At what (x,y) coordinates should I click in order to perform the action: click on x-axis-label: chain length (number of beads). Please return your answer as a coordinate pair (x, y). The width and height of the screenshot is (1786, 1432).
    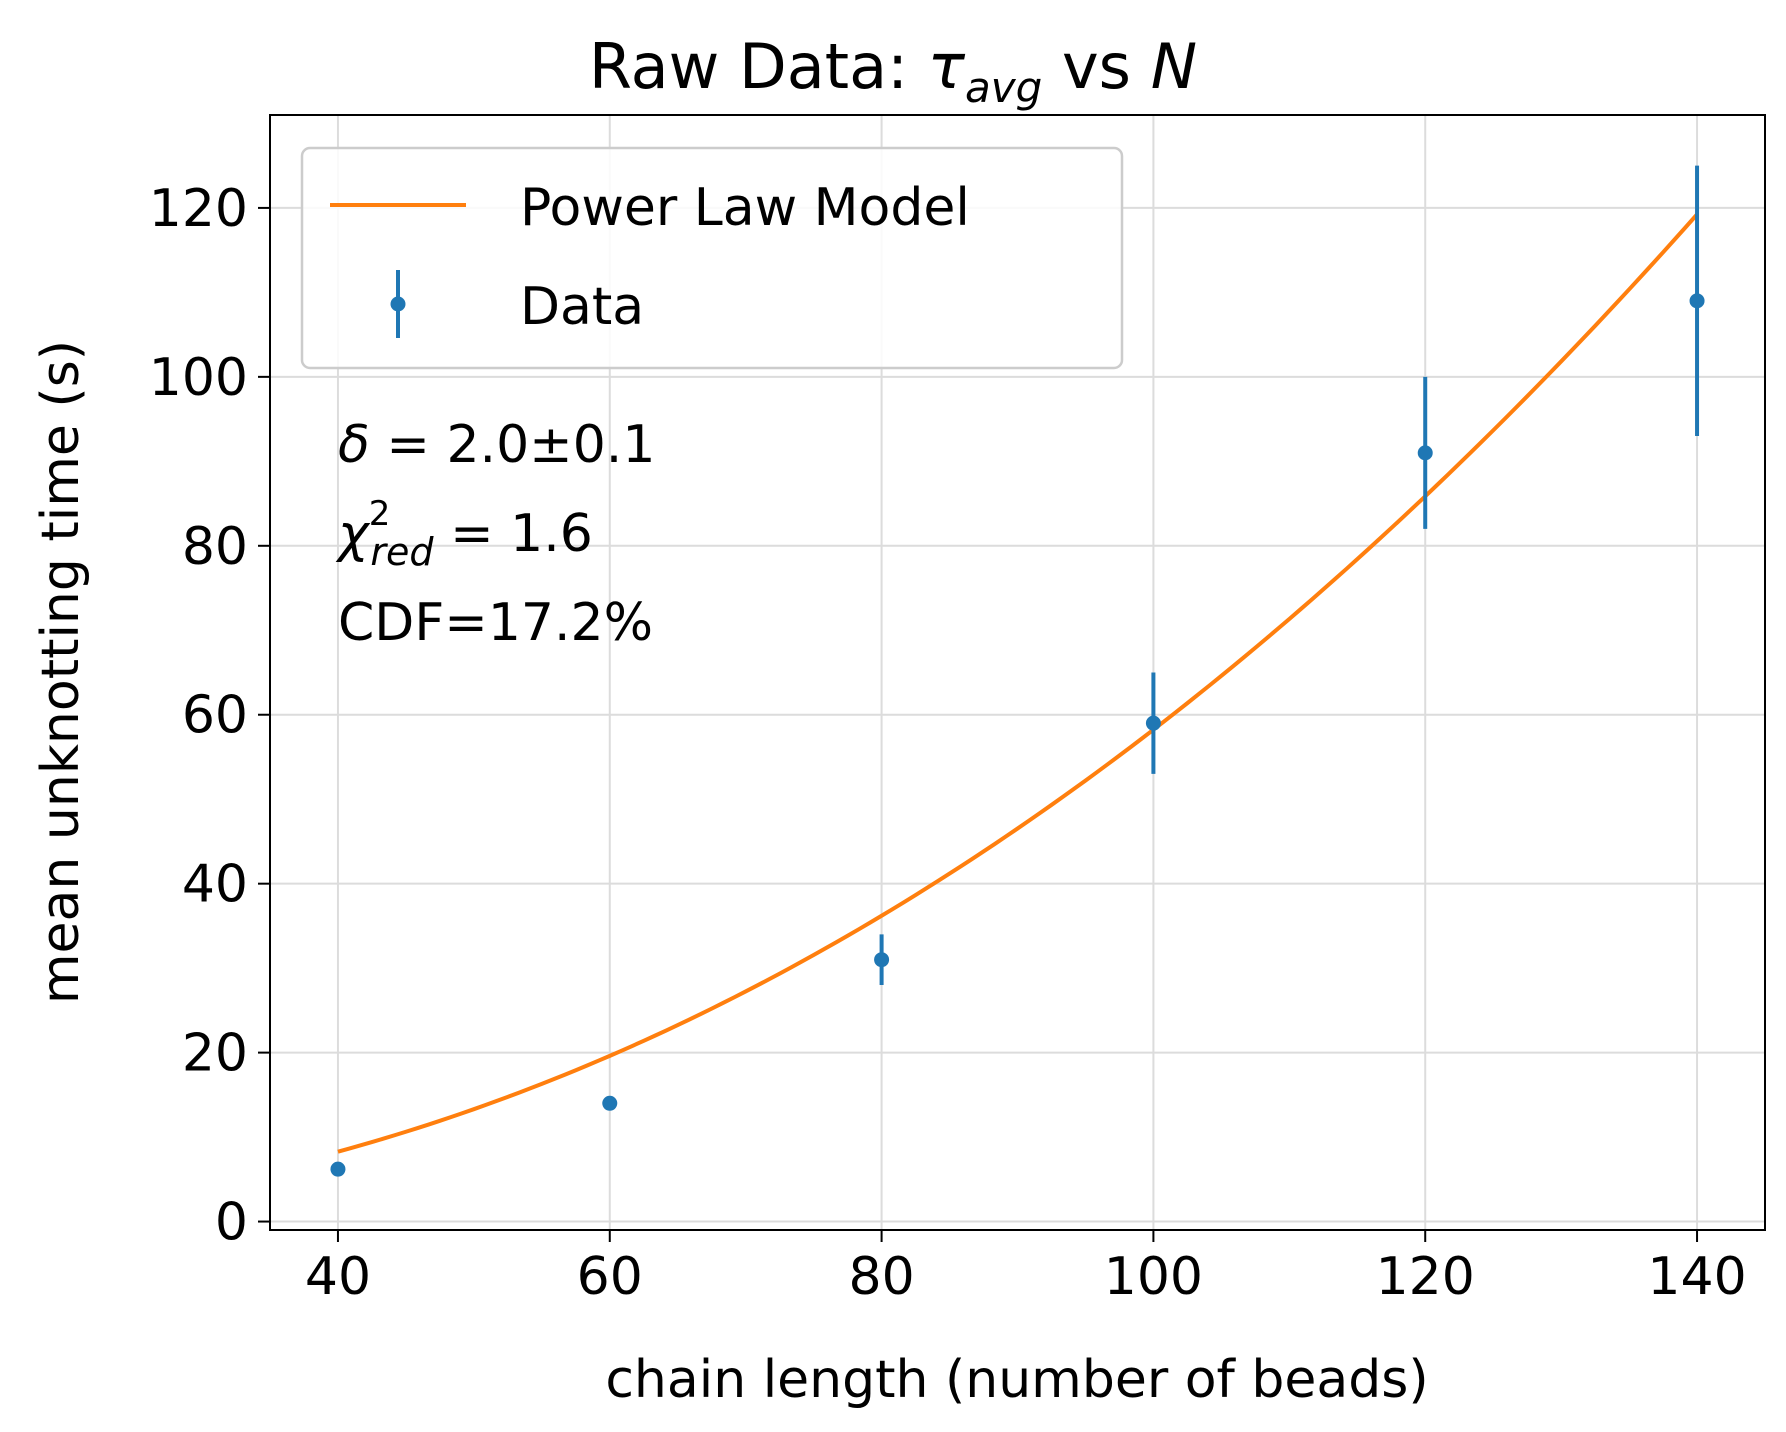
    Looking at the image, I should click on (1016, 1380).